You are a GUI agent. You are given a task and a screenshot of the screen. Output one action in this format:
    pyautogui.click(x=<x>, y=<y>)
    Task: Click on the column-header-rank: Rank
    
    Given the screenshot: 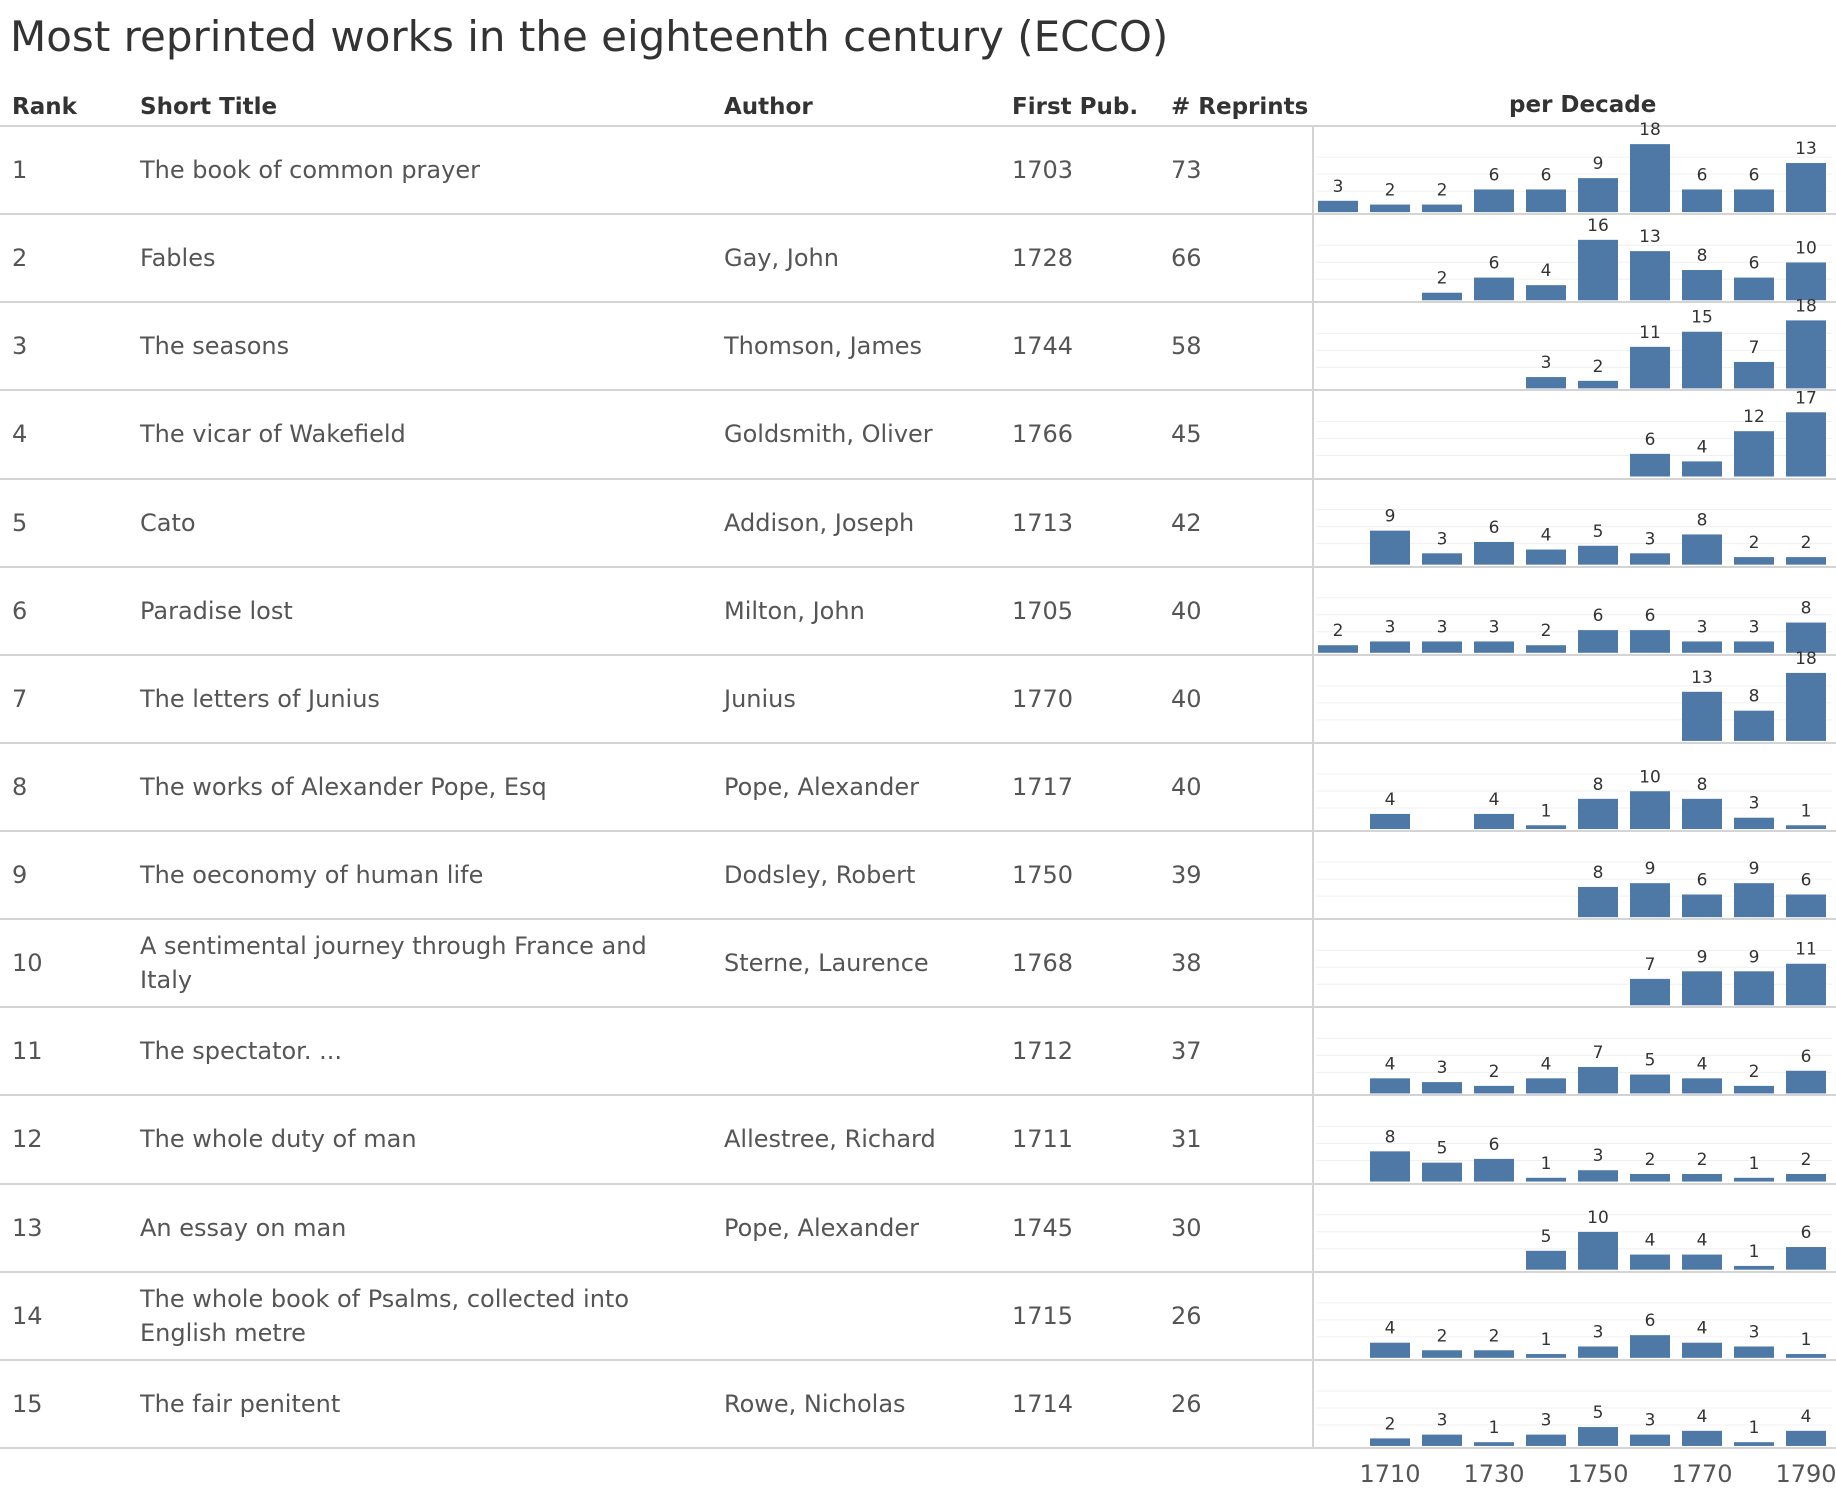 What is the action you would take?
    pyautogui.click(x=44, y=107)
    